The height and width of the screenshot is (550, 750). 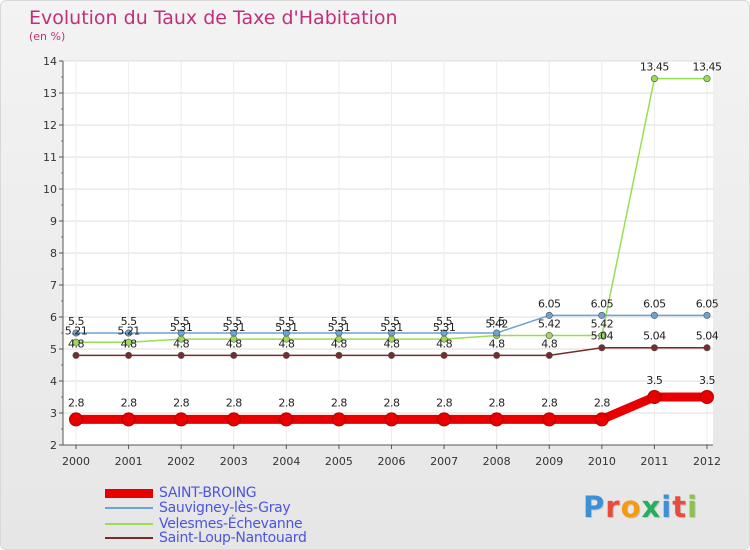 What do you see at coordinates (594, 507) in the screenshot?
I see `logo-letter: P` at bounding box center [594, 507].